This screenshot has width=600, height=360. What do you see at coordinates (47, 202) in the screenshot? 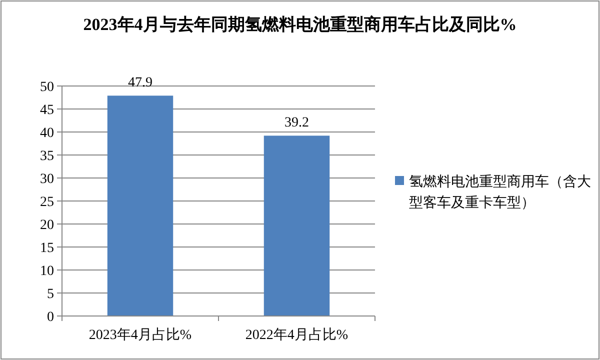
I see `ytick: 25` at bounding box center [47, 202].